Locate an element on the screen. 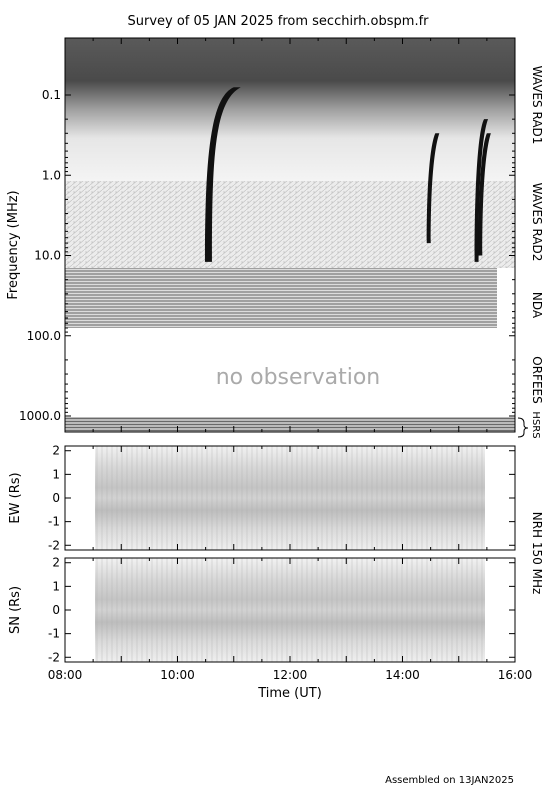  spectrum-y-tick-label: 1.0 is located at coordinates (51, 175).